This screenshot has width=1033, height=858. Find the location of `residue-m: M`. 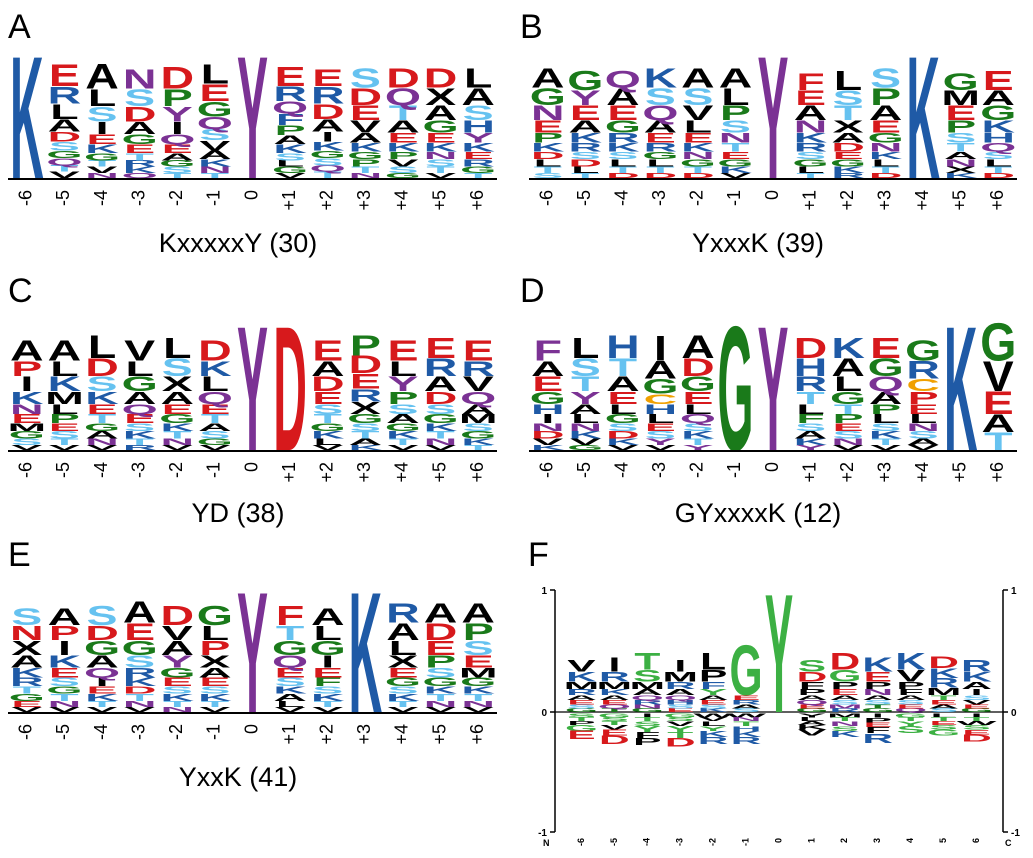

residue-m: M is located at coordinates (647, 686).